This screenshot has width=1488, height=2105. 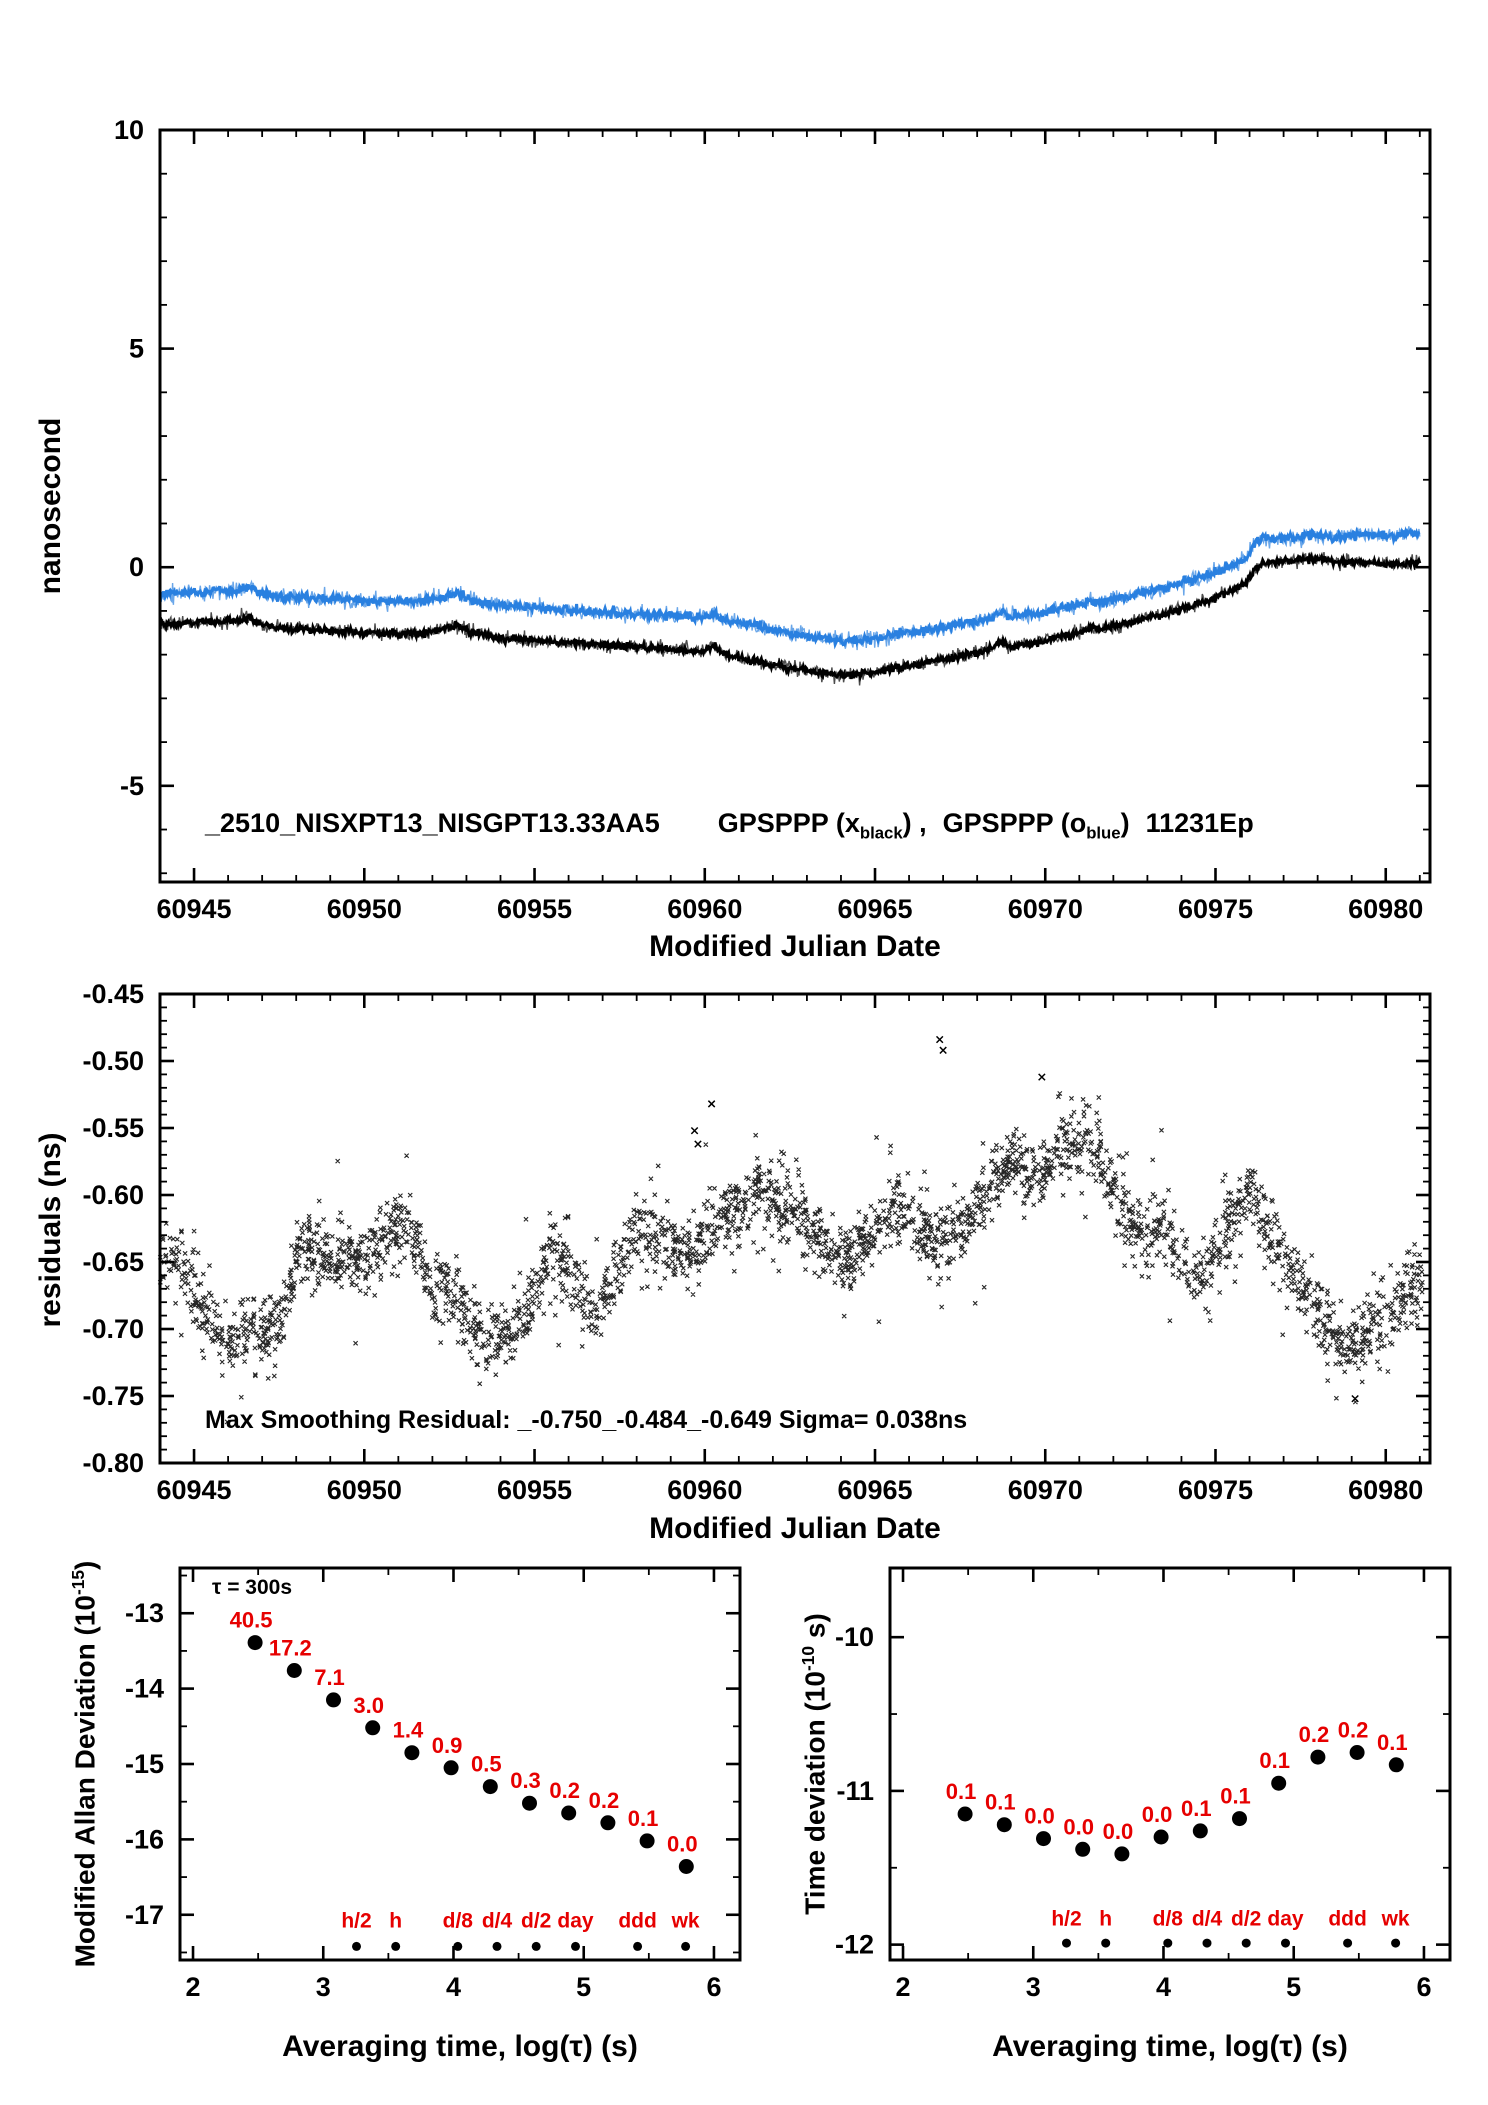 I want to click on duration-label: d/8, so click(x=458, y=1921).